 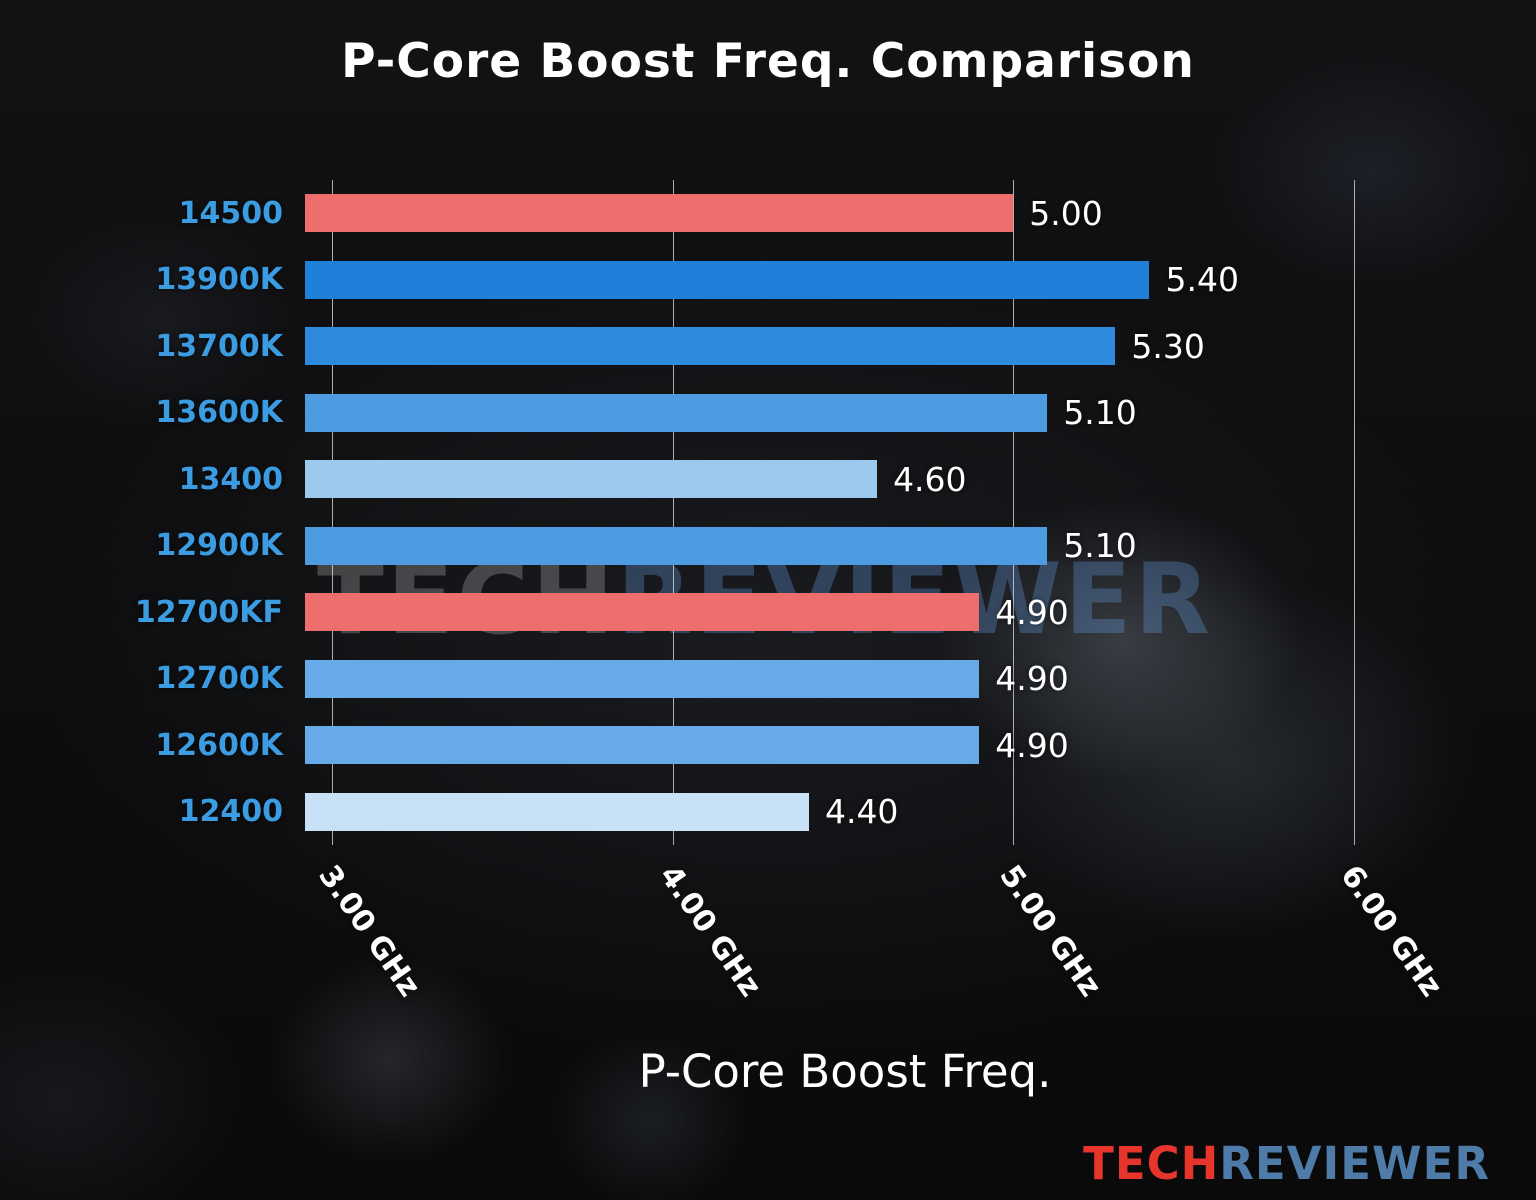 I want to click on logo-reviewer: REVIEWER, so click(x=1354, y=1163).